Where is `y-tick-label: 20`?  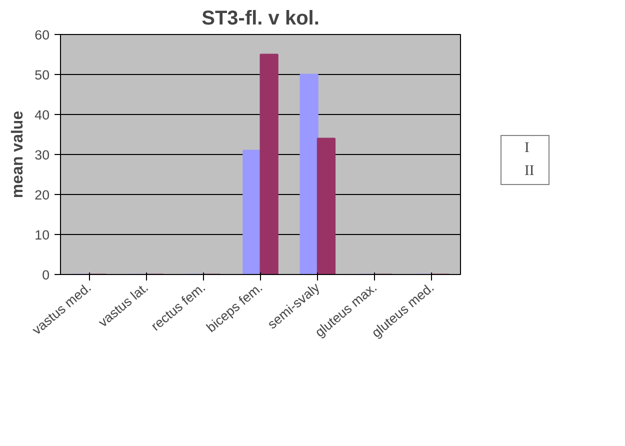
y-tick-label: 20 is located at coordinates (42, 195).